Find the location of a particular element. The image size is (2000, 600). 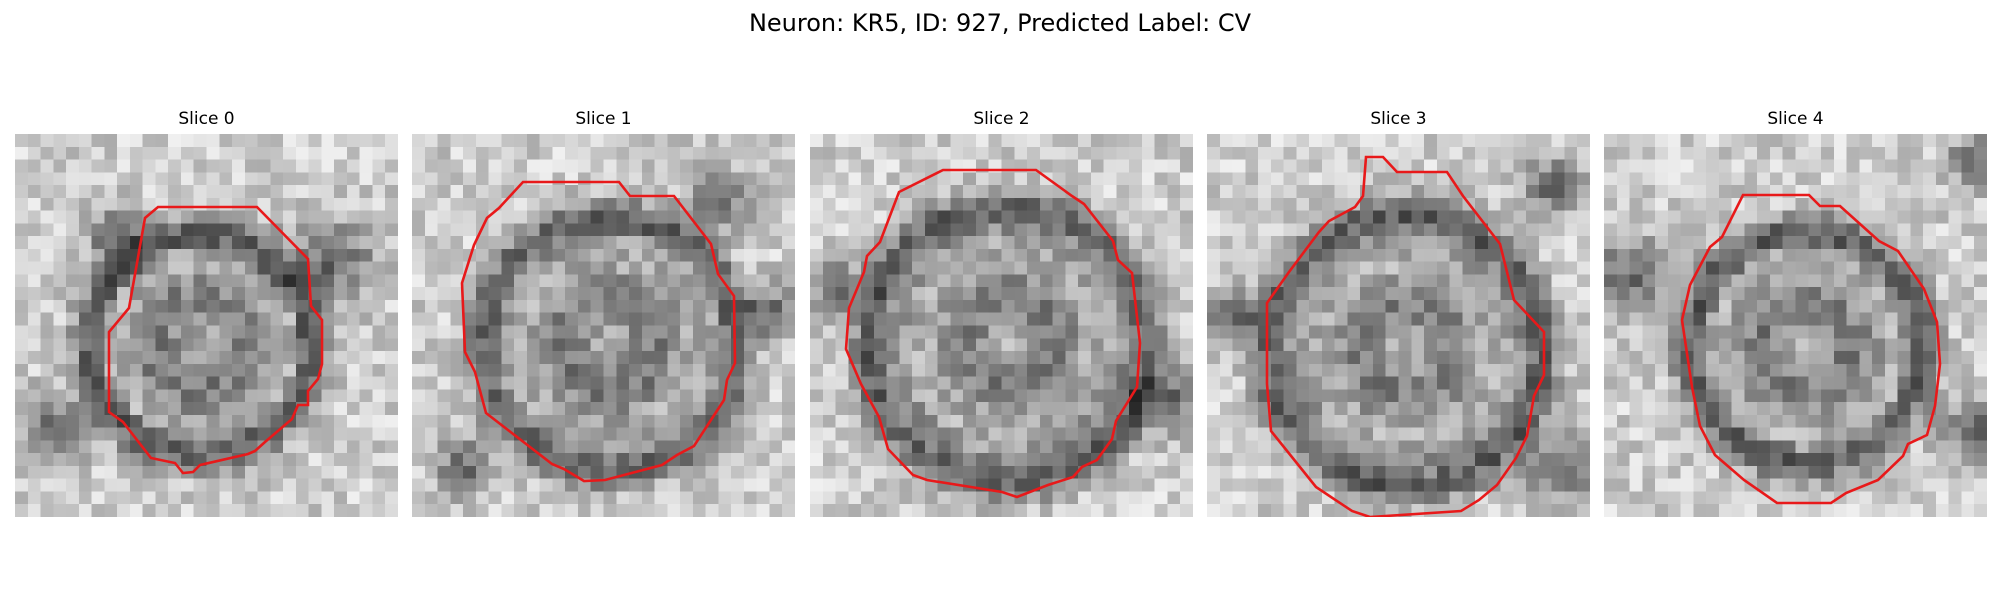

slice-panel-1: Slice 1 is located at coordinates (603, 312).